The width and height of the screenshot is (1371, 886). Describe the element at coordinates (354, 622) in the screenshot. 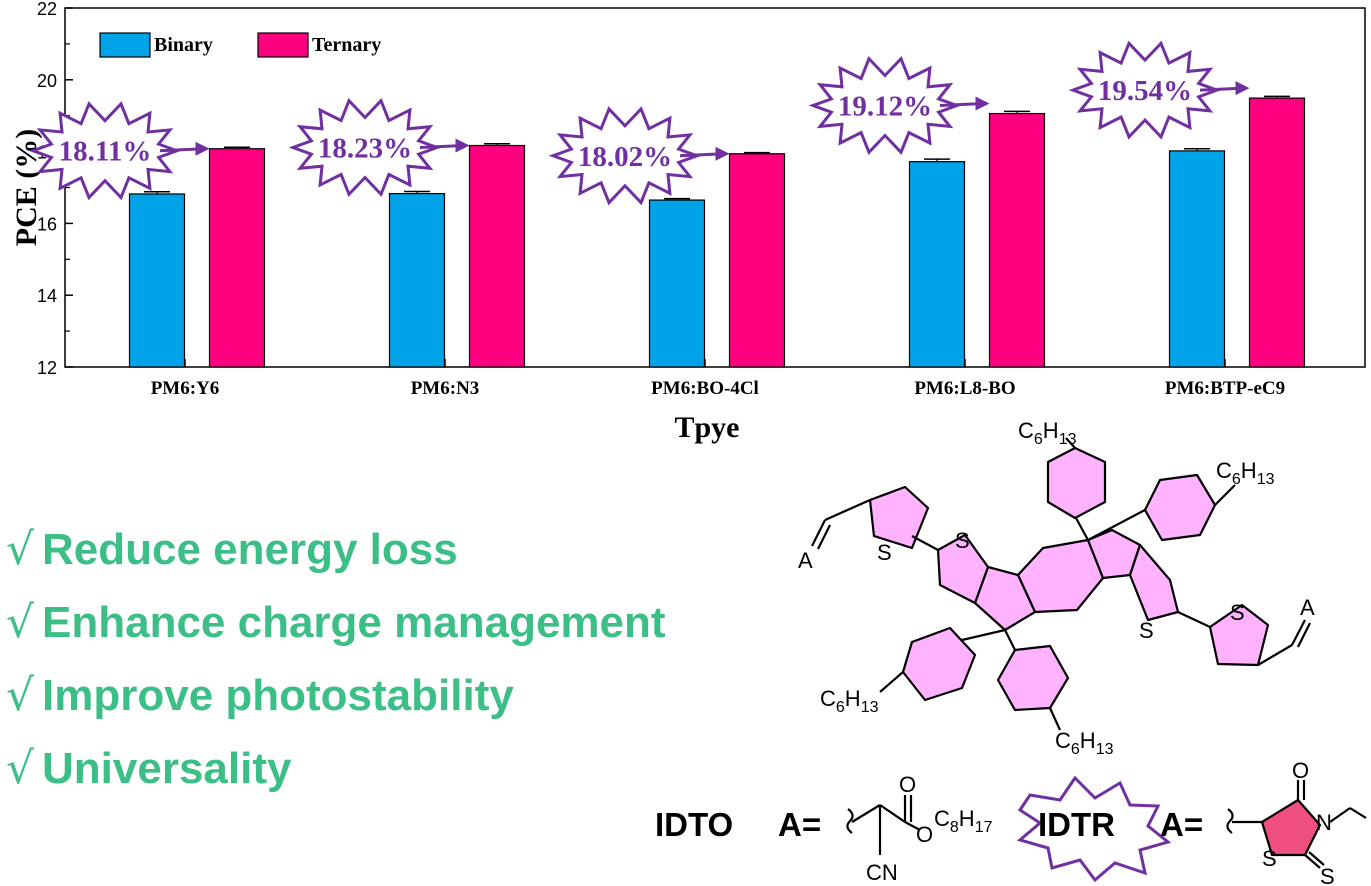

I see `feature-text: Enhance charge management` at that location.